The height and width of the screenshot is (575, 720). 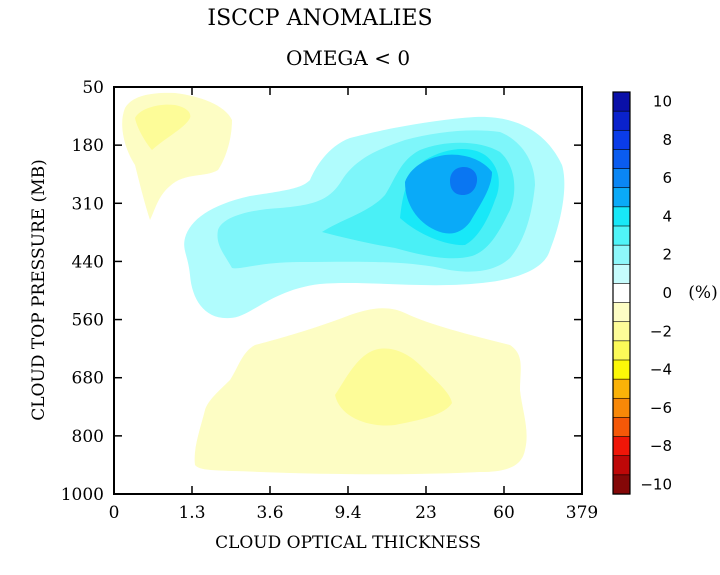 What do you see at coordinates (88, 379) in the screenshot?
I see `y-tick-label: 680` at bounding box center [88, 379].